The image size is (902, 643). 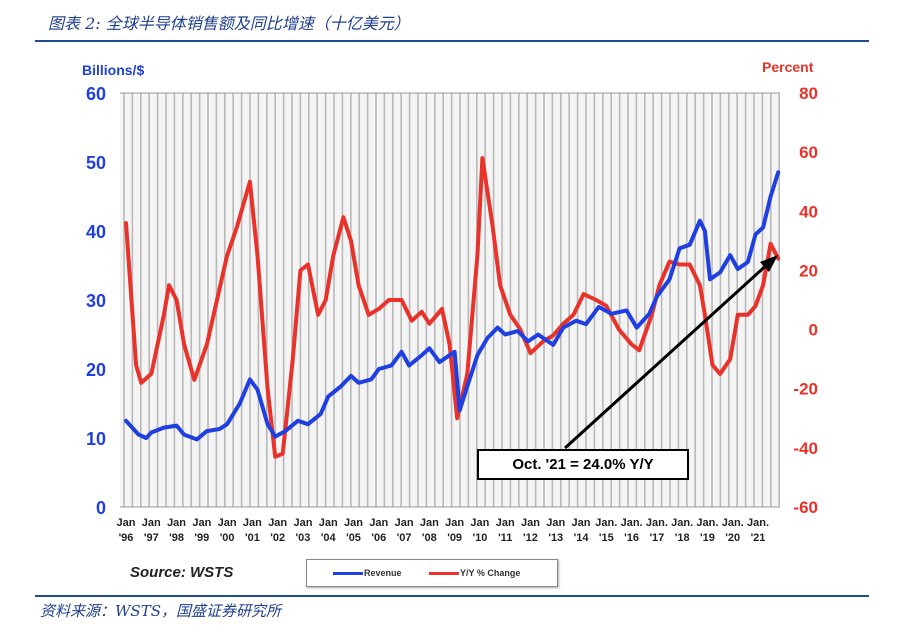 What do you see at coordinates (378, 538) in the screenshot?
I see `x-tick-label-year: '06` at bounding box center [378, 538].